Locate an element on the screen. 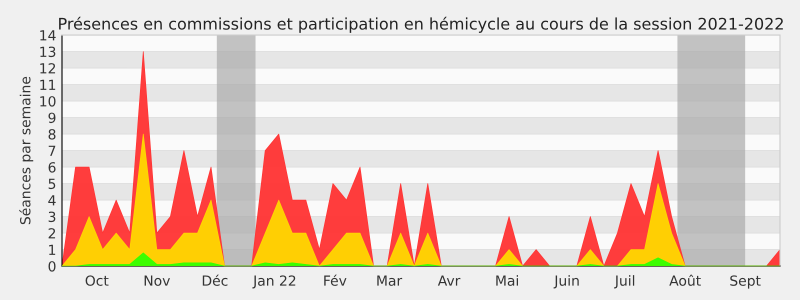 This screenshot has height=300, width=800. x-tick-label: Sept is located at coordinates (745, 282).